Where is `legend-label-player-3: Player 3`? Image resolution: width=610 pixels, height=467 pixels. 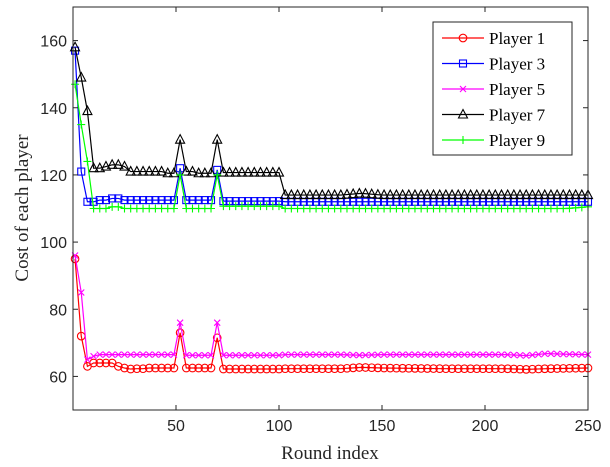 legend-label-player-3: Player 3 is located at coordinates (517, 64).